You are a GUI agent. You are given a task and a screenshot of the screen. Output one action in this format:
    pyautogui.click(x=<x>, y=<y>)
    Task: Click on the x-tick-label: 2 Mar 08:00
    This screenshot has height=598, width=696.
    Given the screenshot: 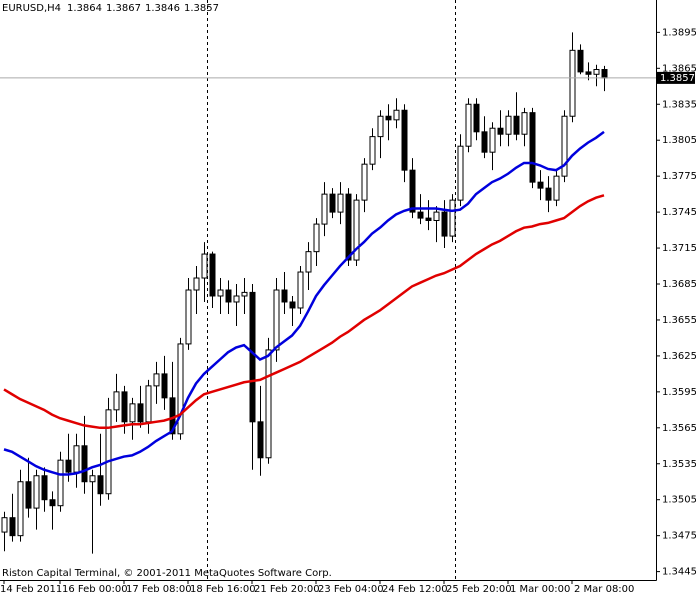 What is the action you would take?
    pyautogui.click(x=604, y=589)
    